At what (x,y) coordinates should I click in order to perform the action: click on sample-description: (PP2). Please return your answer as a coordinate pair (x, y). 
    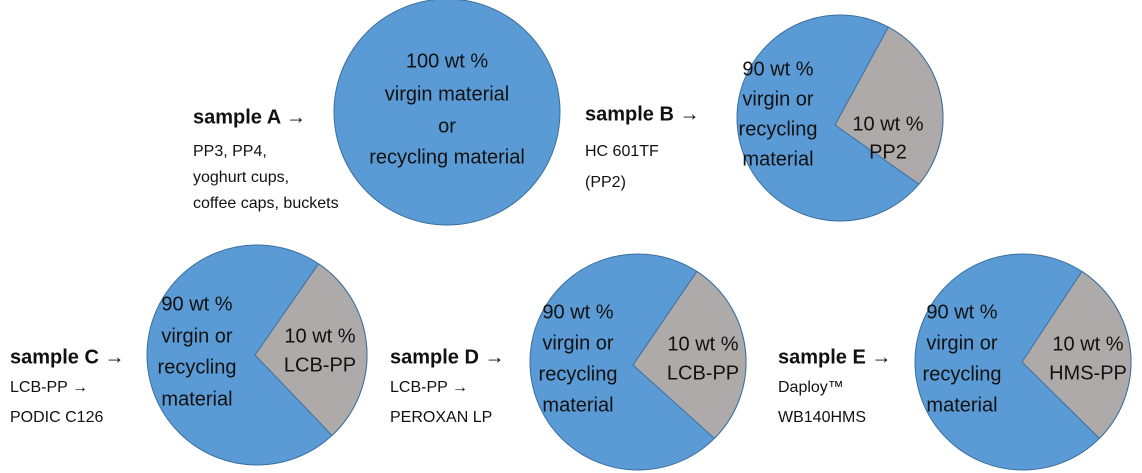
    Looking at the image, I should click on (605, 182).